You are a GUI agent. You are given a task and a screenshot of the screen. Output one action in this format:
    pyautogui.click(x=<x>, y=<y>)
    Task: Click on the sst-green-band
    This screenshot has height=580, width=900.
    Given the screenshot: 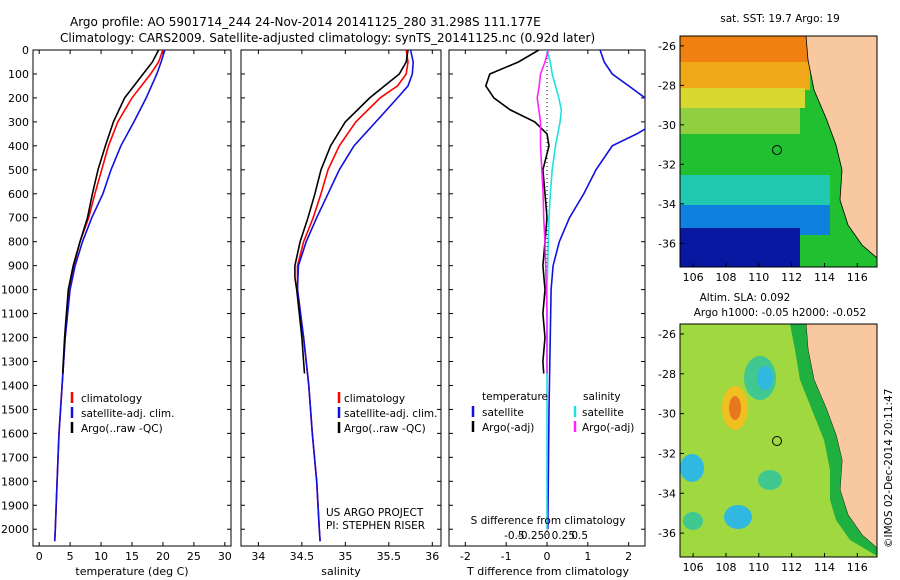 What is the action you would take?
    pyautogui.click(x=740, y=121)
    